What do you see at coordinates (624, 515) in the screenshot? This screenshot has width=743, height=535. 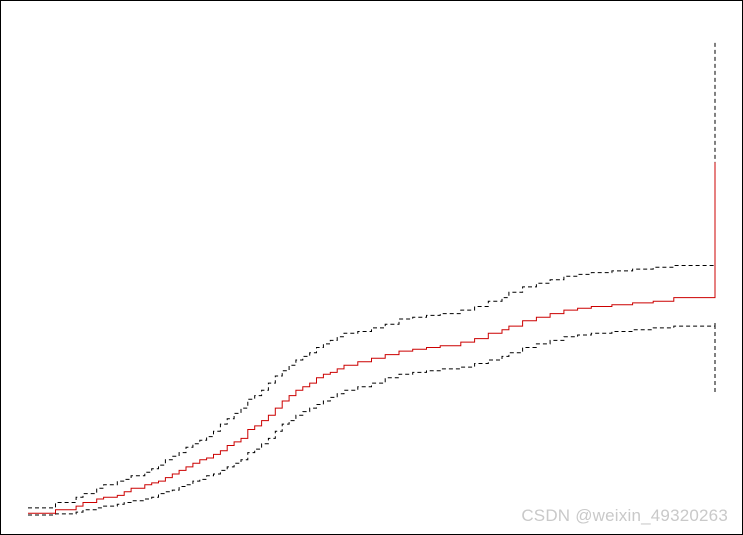 I see `watermark-text: CSDN @weixin_49320263` at bounding box center [624, 515].